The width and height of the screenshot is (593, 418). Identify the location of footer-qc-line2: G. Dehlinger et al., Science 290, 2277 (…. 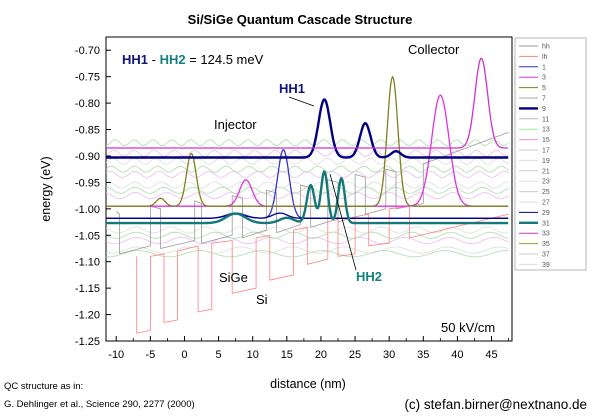
(99, 404).